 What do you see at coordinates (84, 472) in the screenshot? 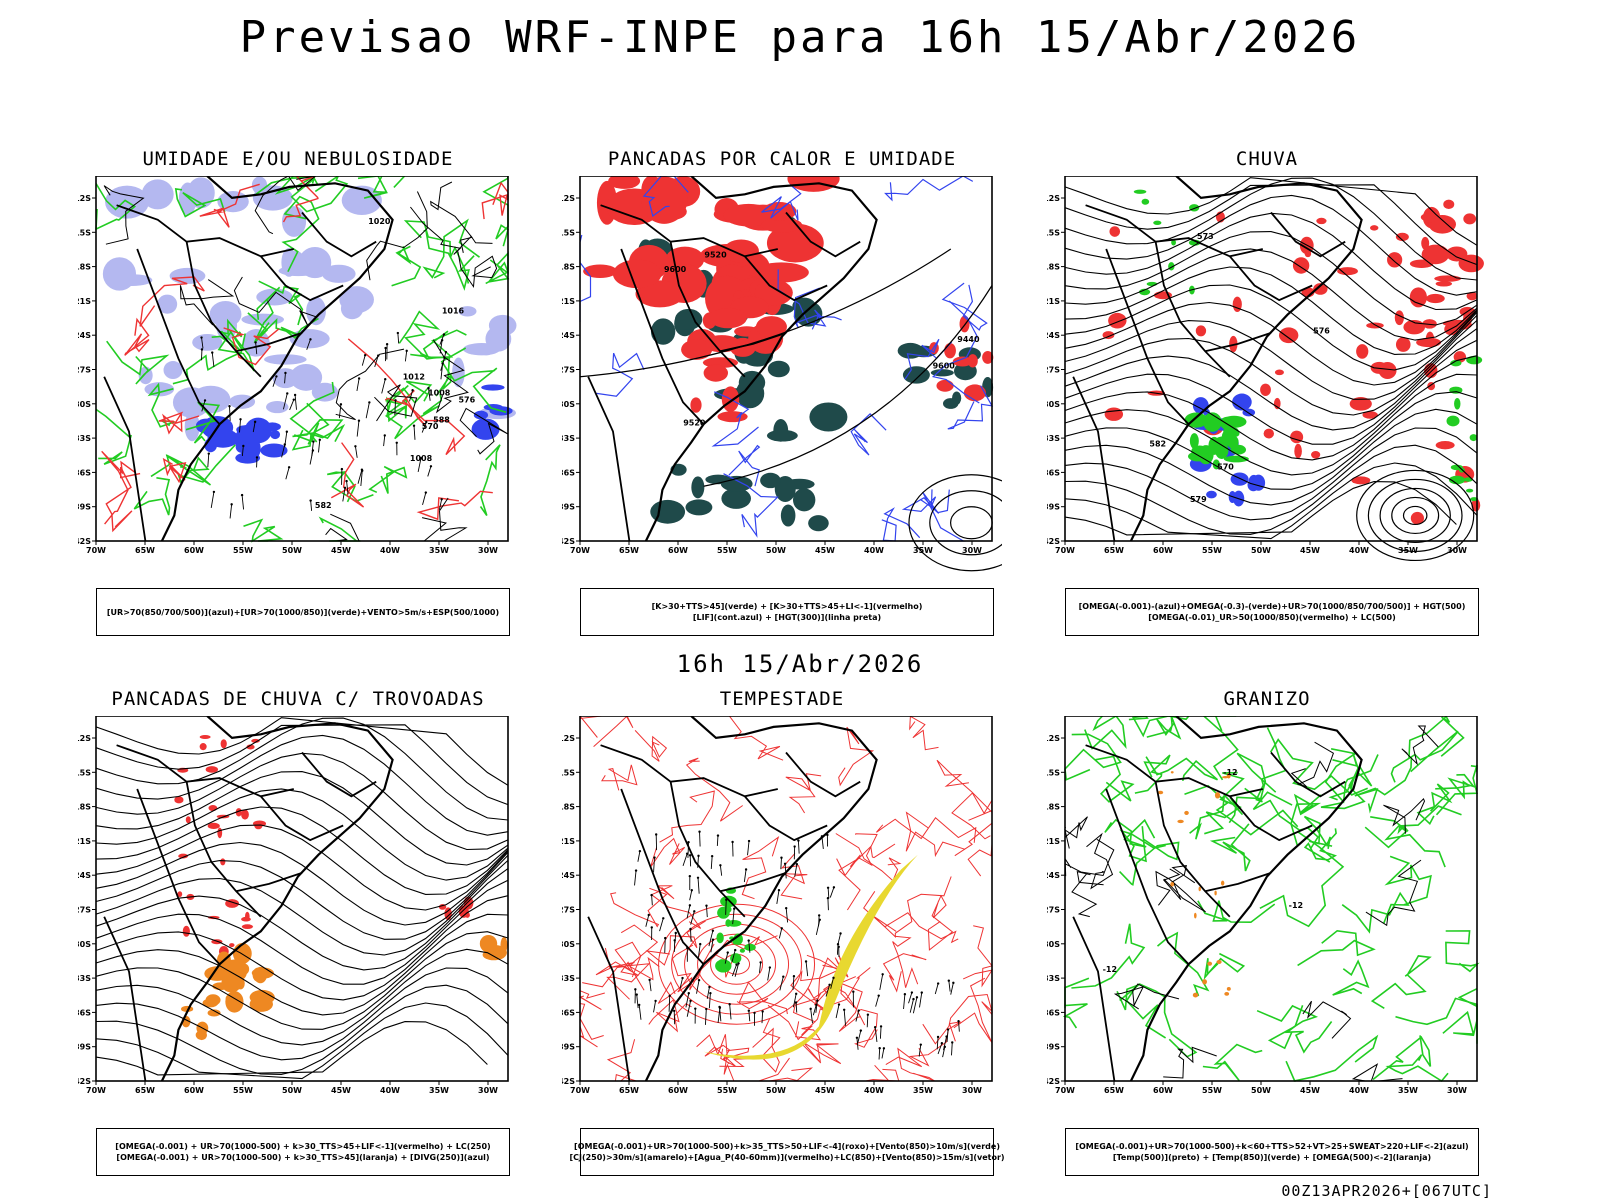
I see `lat-tick-label: 36S` at bounding box center [84, 472].